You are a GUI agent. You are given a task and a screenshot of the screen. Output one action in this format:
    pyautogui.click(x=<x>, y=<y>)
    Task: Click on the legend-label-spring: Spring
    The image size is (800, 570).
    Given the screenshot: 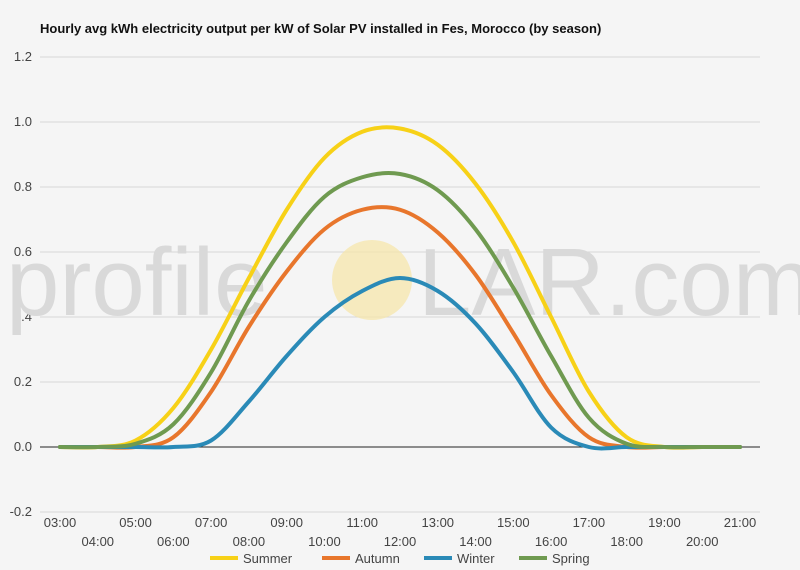 What is the action you would take?
    pyautogui.click(x=571, y=558)
    